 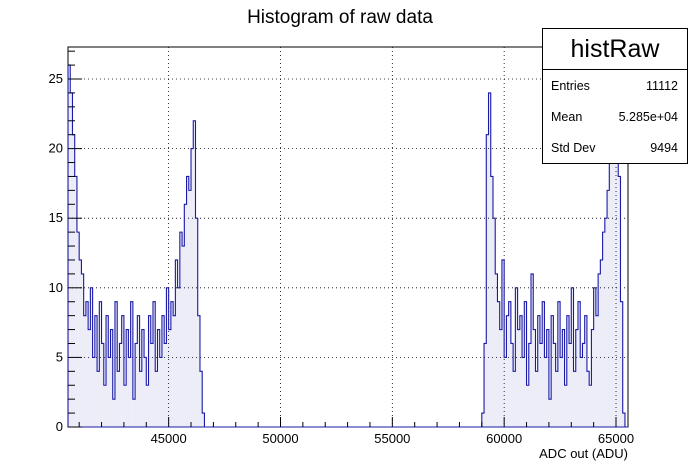 I want to click on stats-label-mean: Mean, so click(x=567, y=116).